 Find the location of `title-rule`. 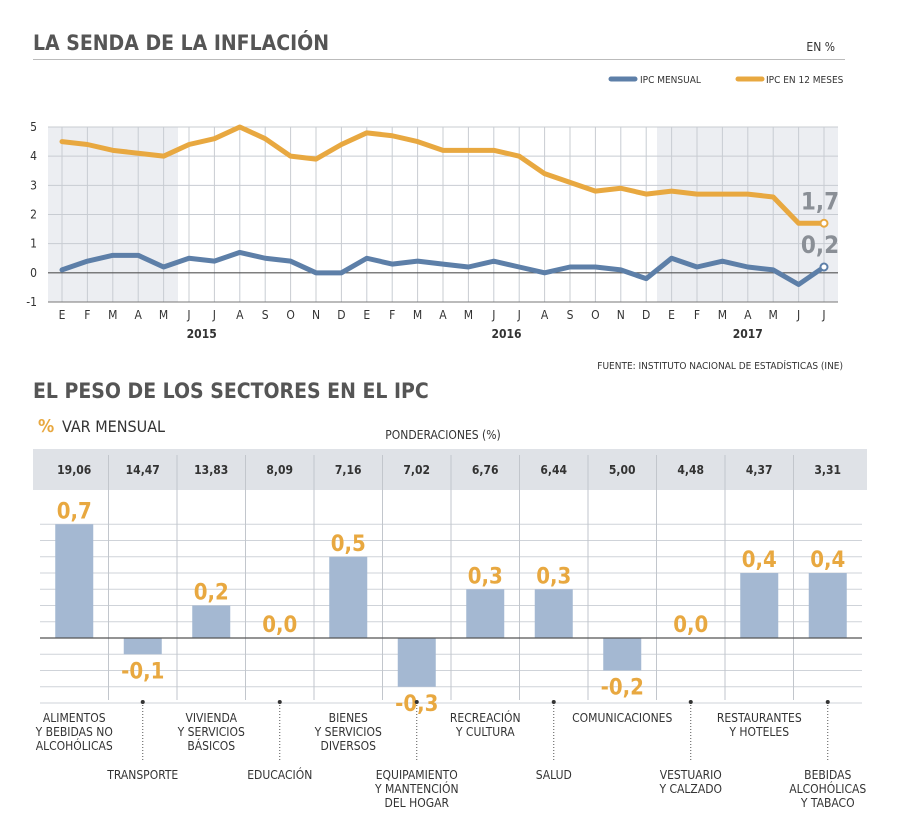

title-rule is located at coordinates (439, 59).